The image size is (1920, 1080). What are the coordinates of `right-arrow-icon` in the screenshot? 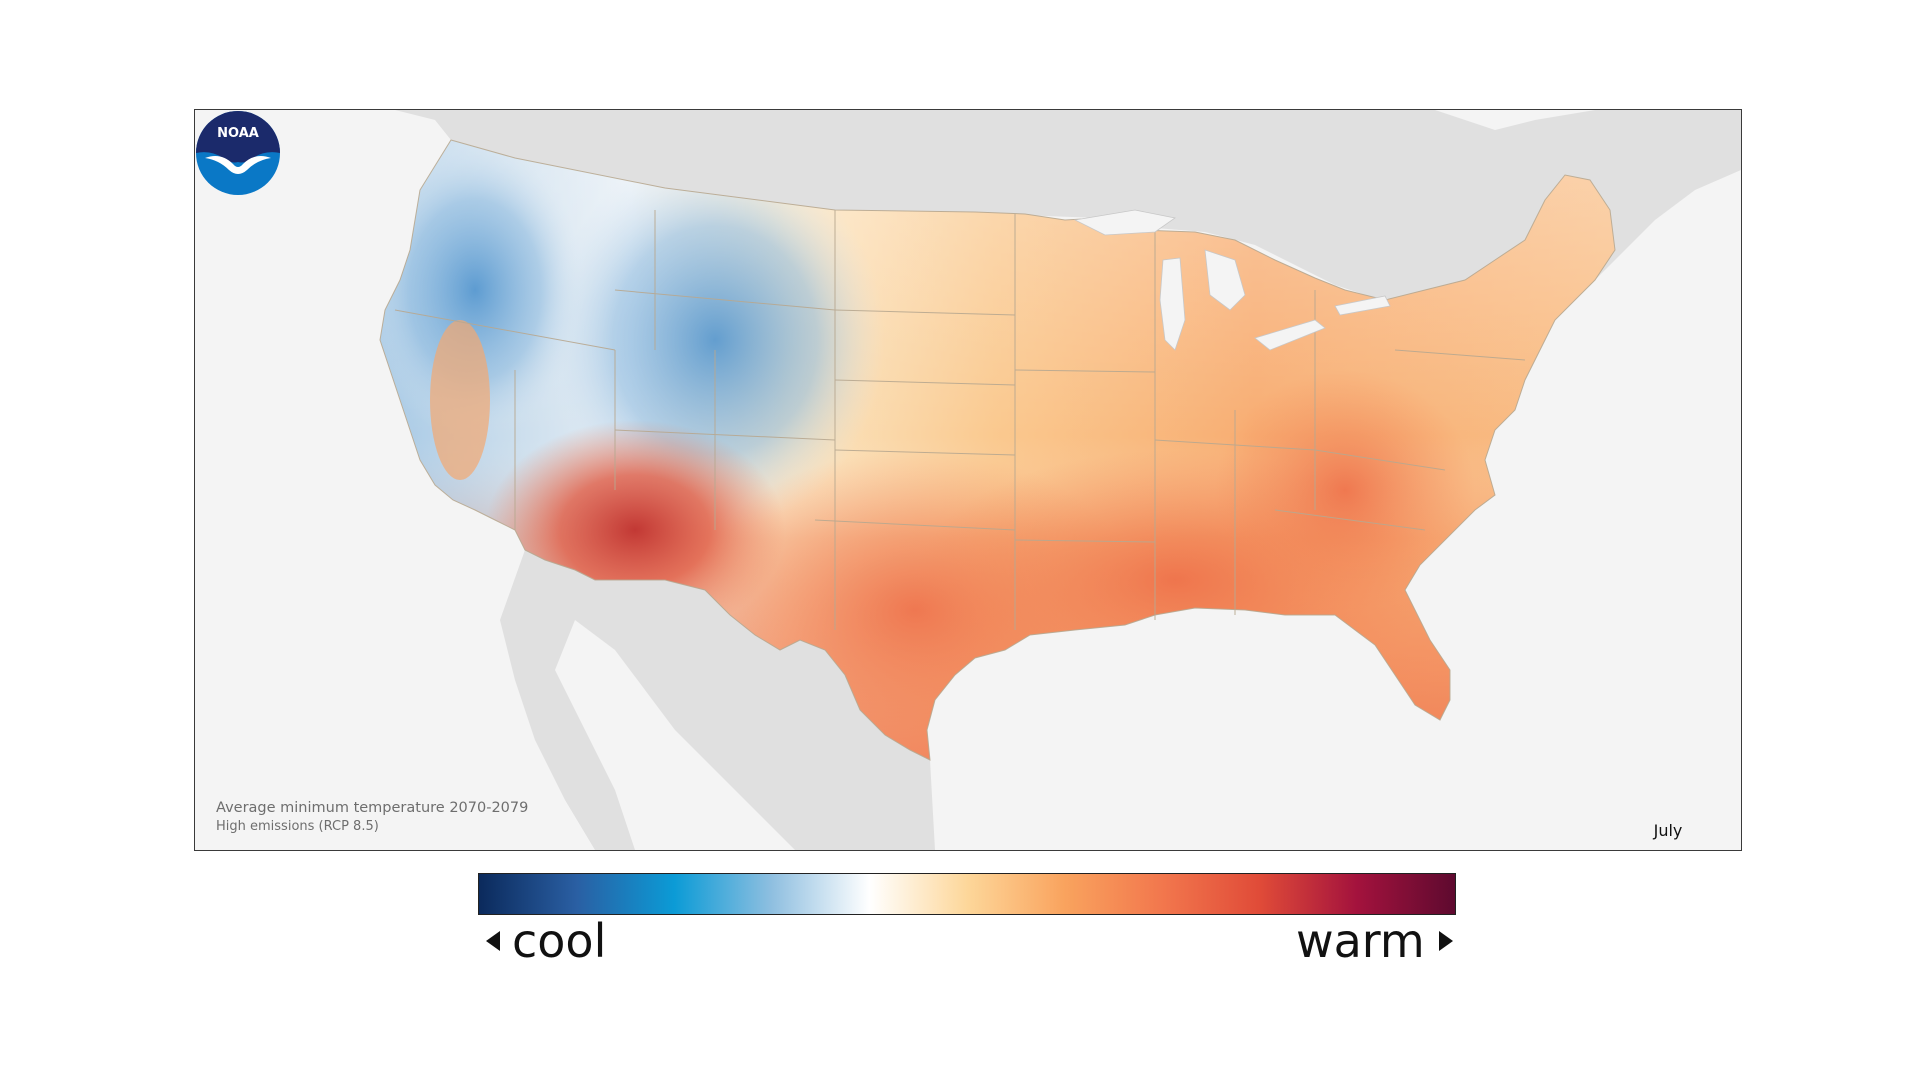 It's located at (1445, 941).